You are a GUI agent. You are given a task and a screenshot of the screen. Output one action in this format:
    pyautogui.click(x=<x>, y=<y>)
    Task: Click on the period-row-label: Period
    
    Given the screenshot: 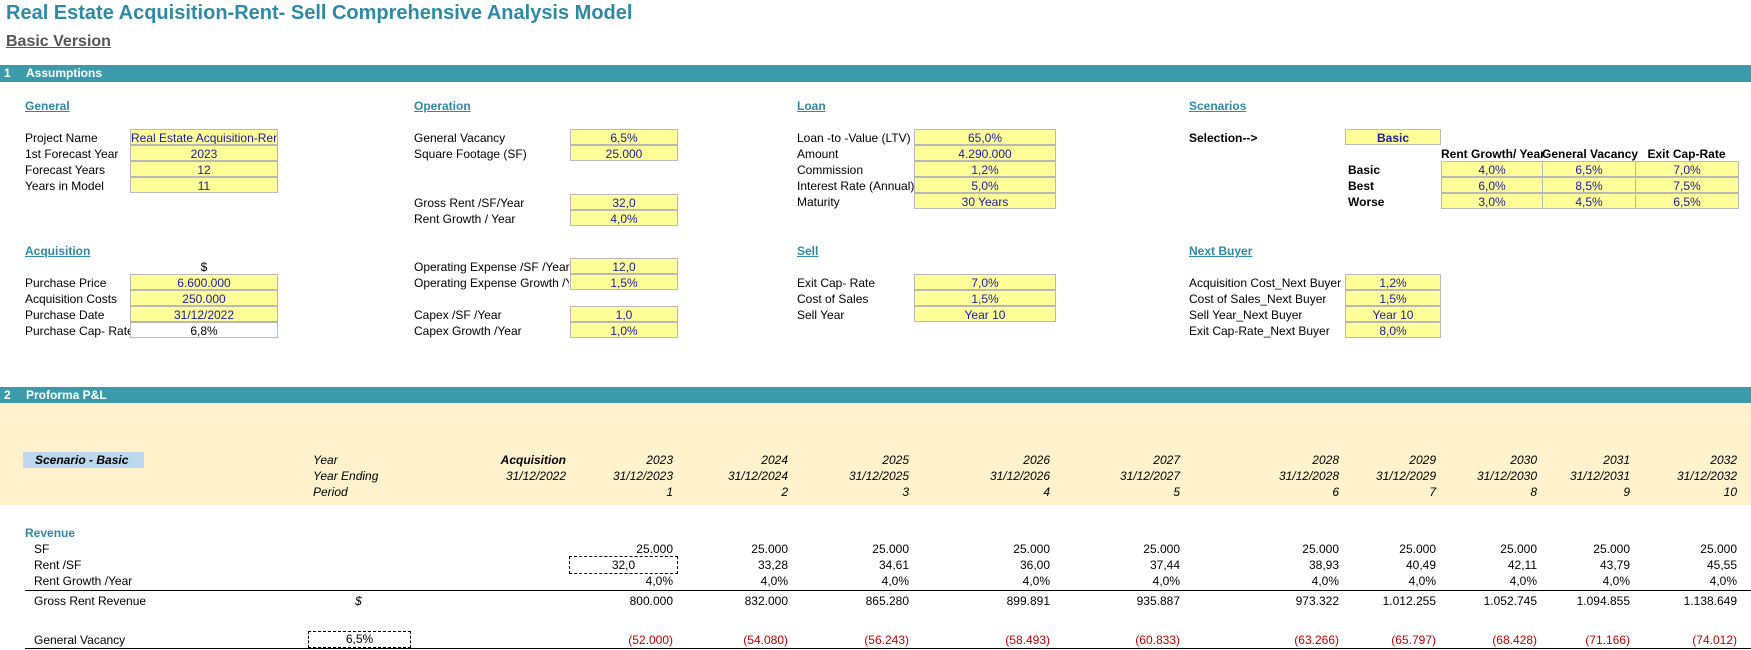 What is the action you would take?
    pyautogui.click(x=330, y=492)
    